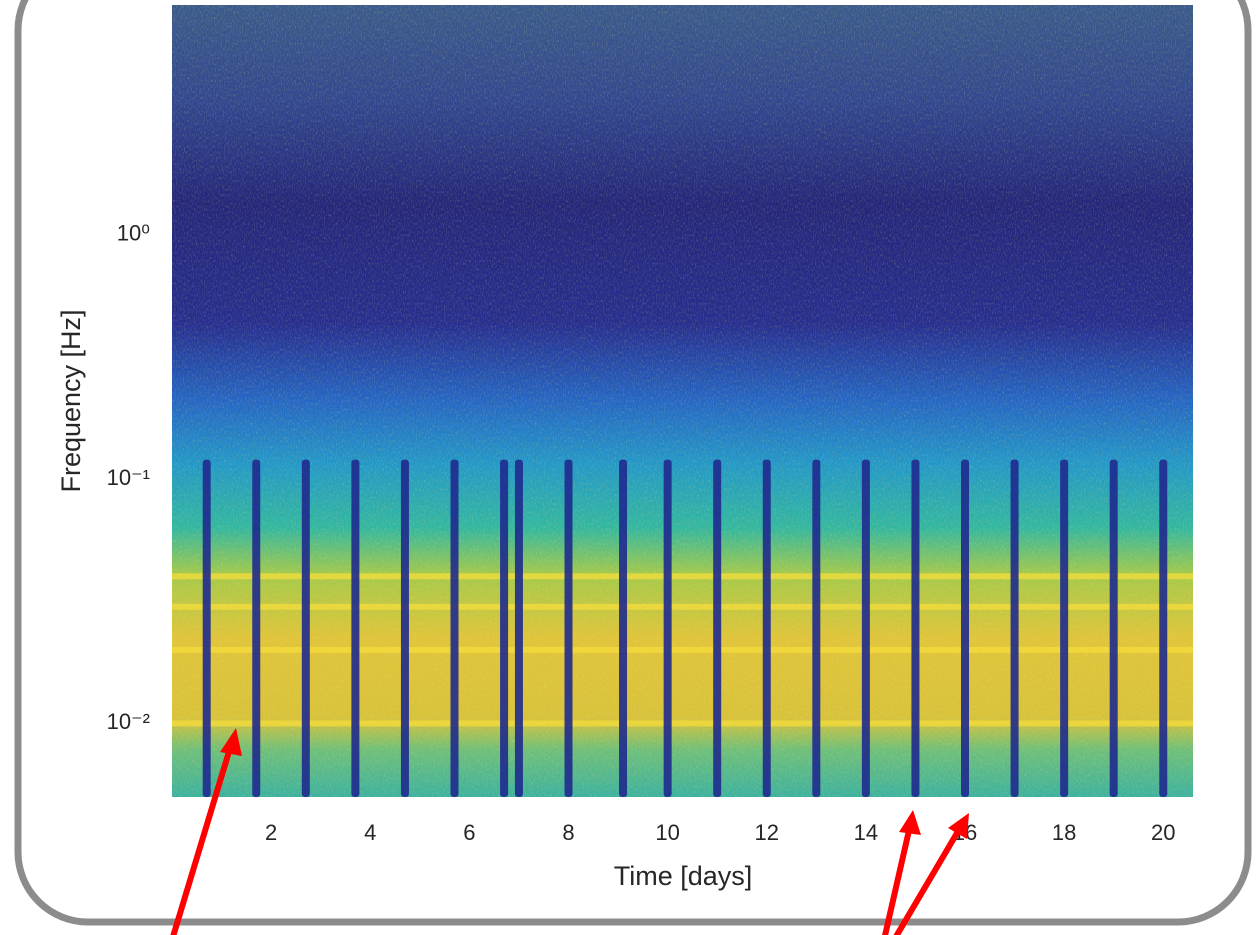 The height and width of the screenshot is (935, 1259). What do you see at coordinates (128, 721) in the screenshot?
I see `y-tick-label: 10⁻²` at bounding box center [128, 721].